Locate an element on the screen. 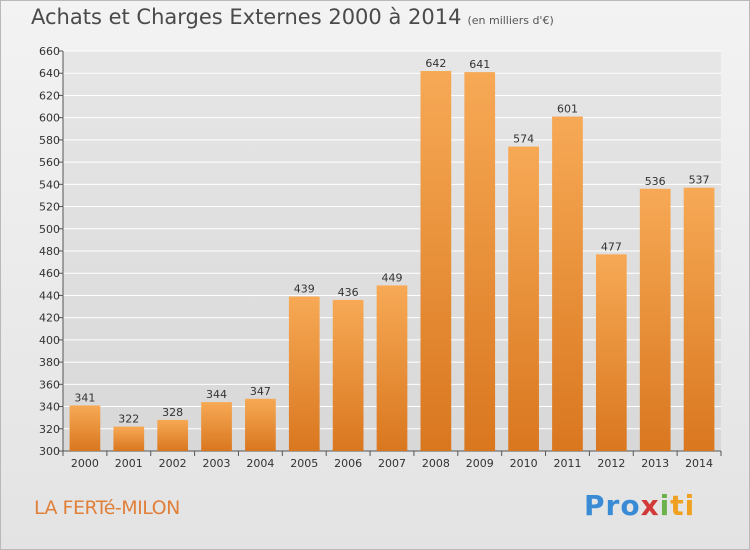  y-tick-label: 300 is located at coordinates (49, 451).